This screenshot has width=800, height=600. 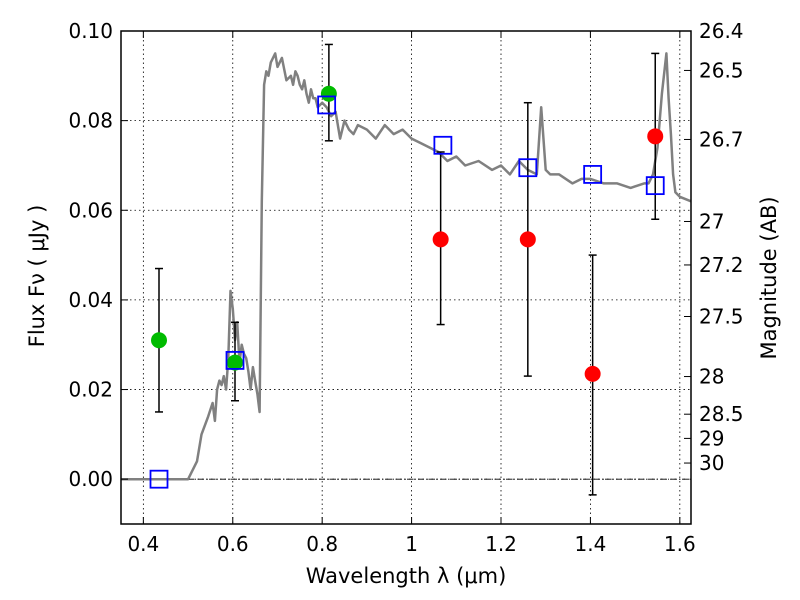 What do you see at coordinates (721, 414) in the screenshot?
I see `y2-tick-label: 28.5` at bounding box center [721, 414].